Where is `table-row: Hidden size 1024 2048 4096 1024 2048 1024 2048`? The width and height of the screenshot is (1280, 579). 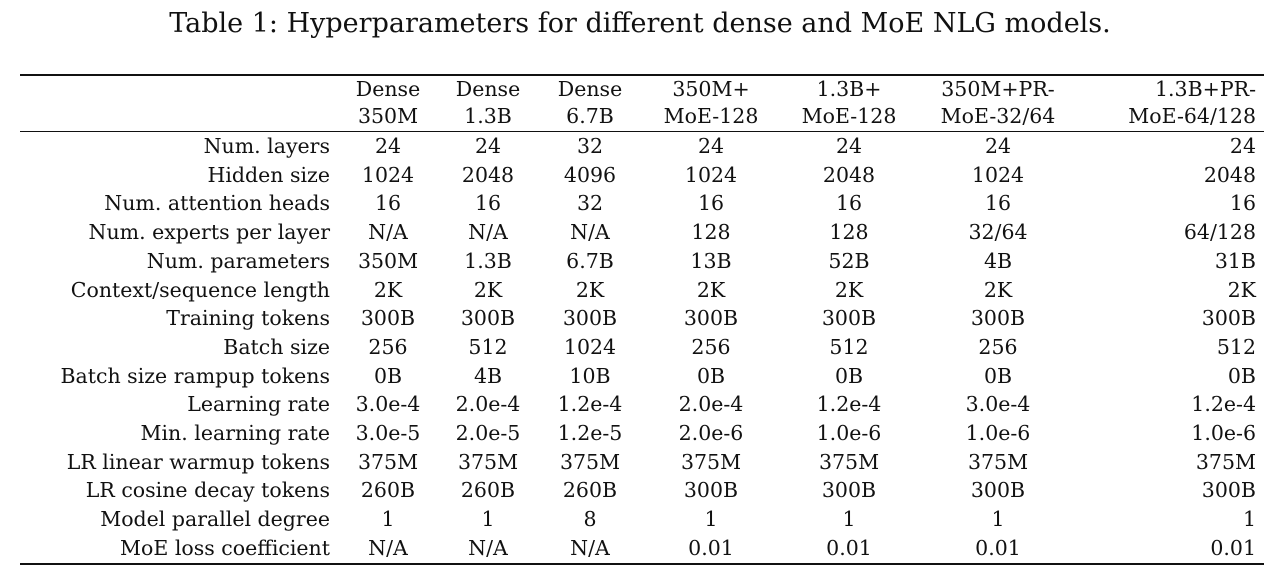
table-row: Hidden size 1024 2048 4096 1024 2048 1024 2048 is located at coordinates (642, 175).